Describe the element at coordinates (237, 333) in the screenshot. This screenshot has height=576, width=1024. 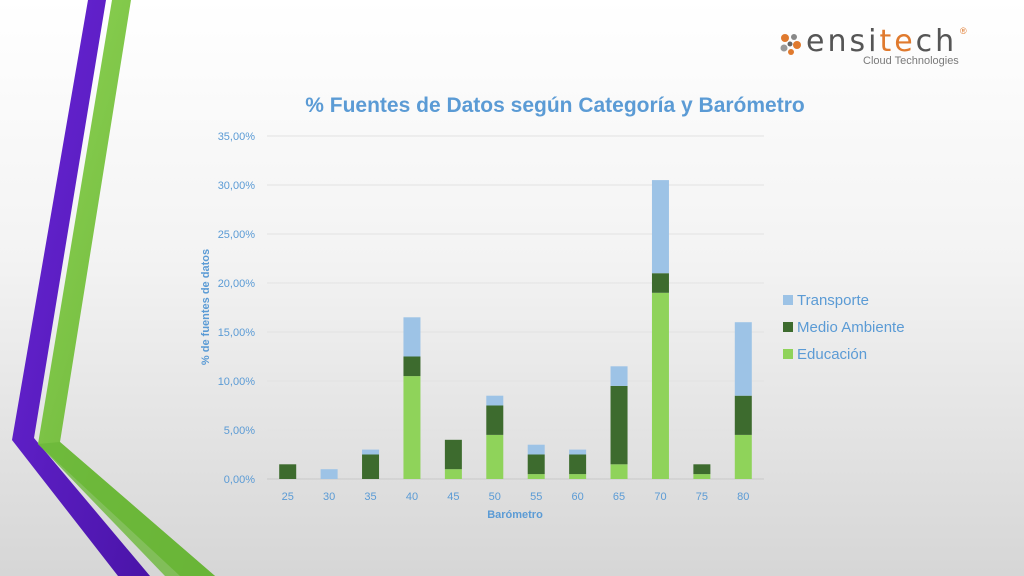
I see `y-tick-label: 15,00%` at that location.